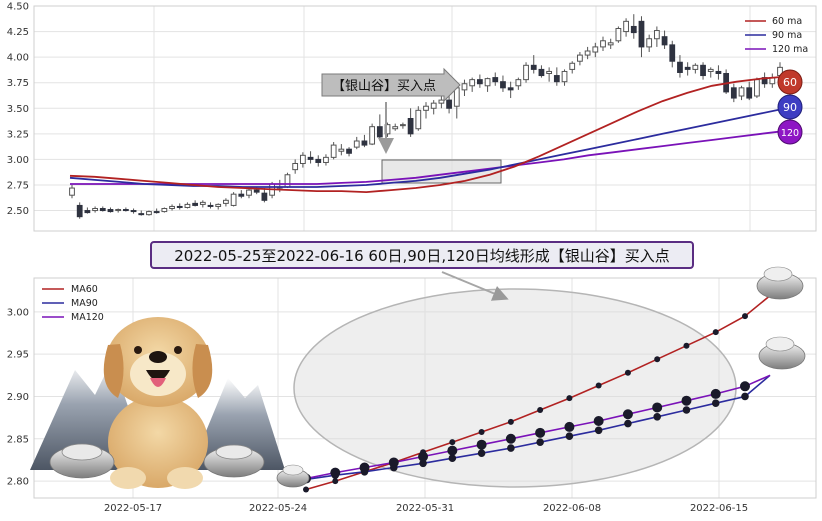  What do you see at coordinates (428, 147) in the screenshot?
I see `top-line-ma90` at bounding box center [428, 147].